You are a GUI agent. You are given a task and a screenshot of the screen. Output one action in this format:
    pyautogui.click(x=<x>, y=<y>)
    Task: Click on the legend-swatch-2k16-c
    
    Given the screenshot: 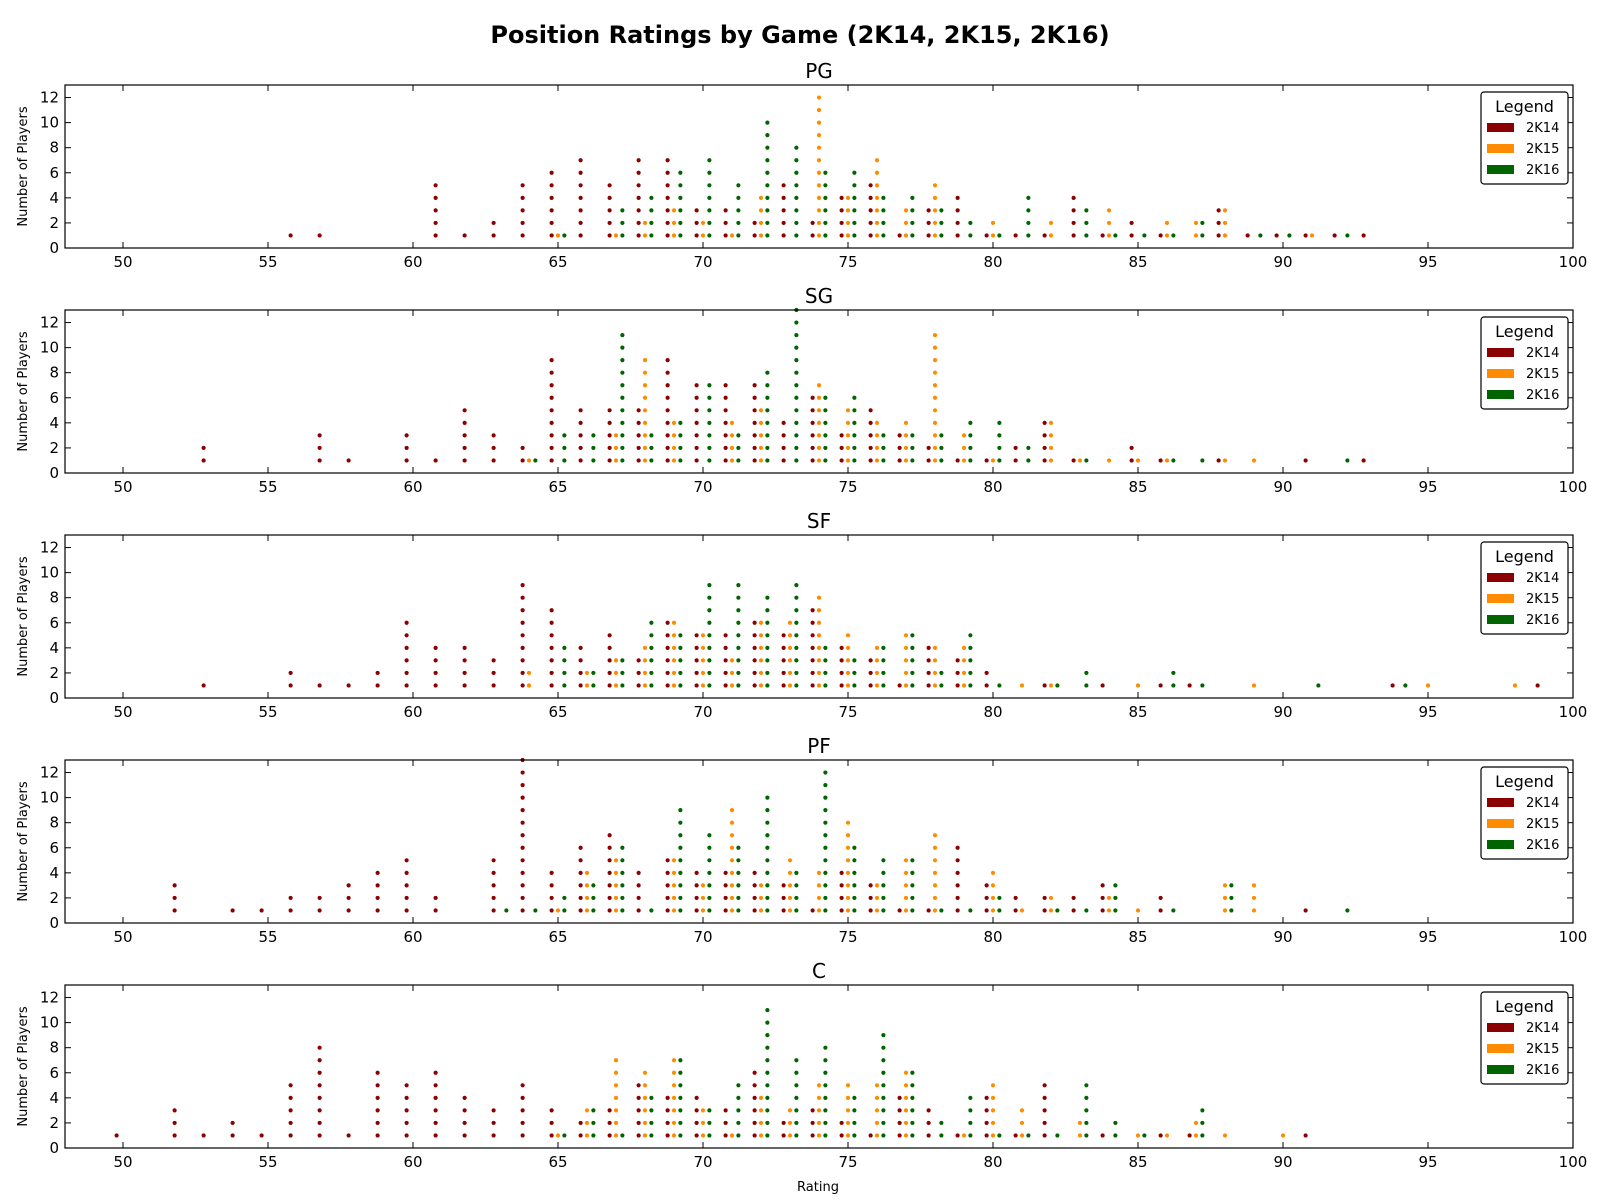 What is the action you would take?
    pyautogui.click(x=1500, y=1069)
    